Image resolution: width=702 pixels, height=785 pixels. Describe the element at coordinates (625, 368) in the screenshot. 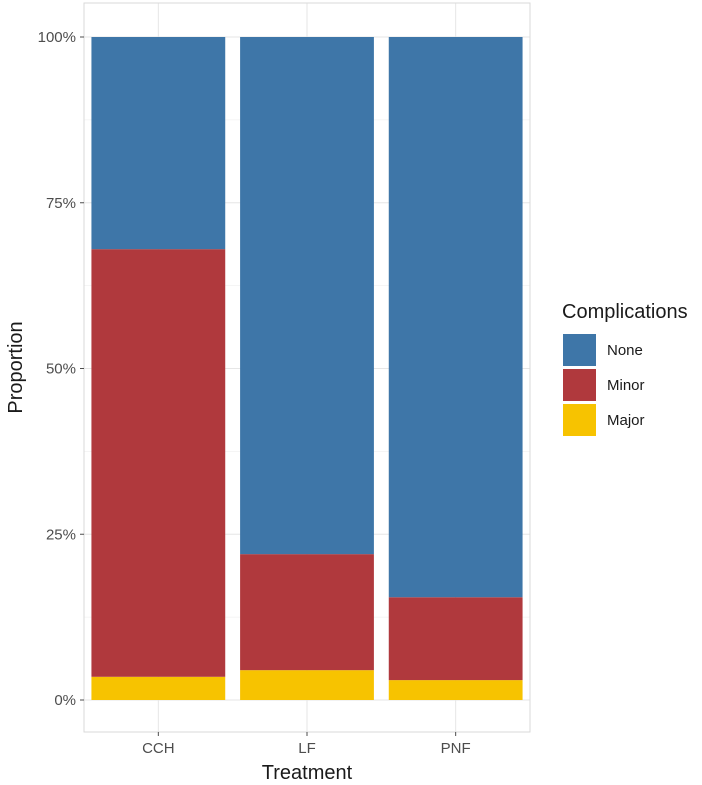

I see `legend: Complications None Minor Major` at that location.